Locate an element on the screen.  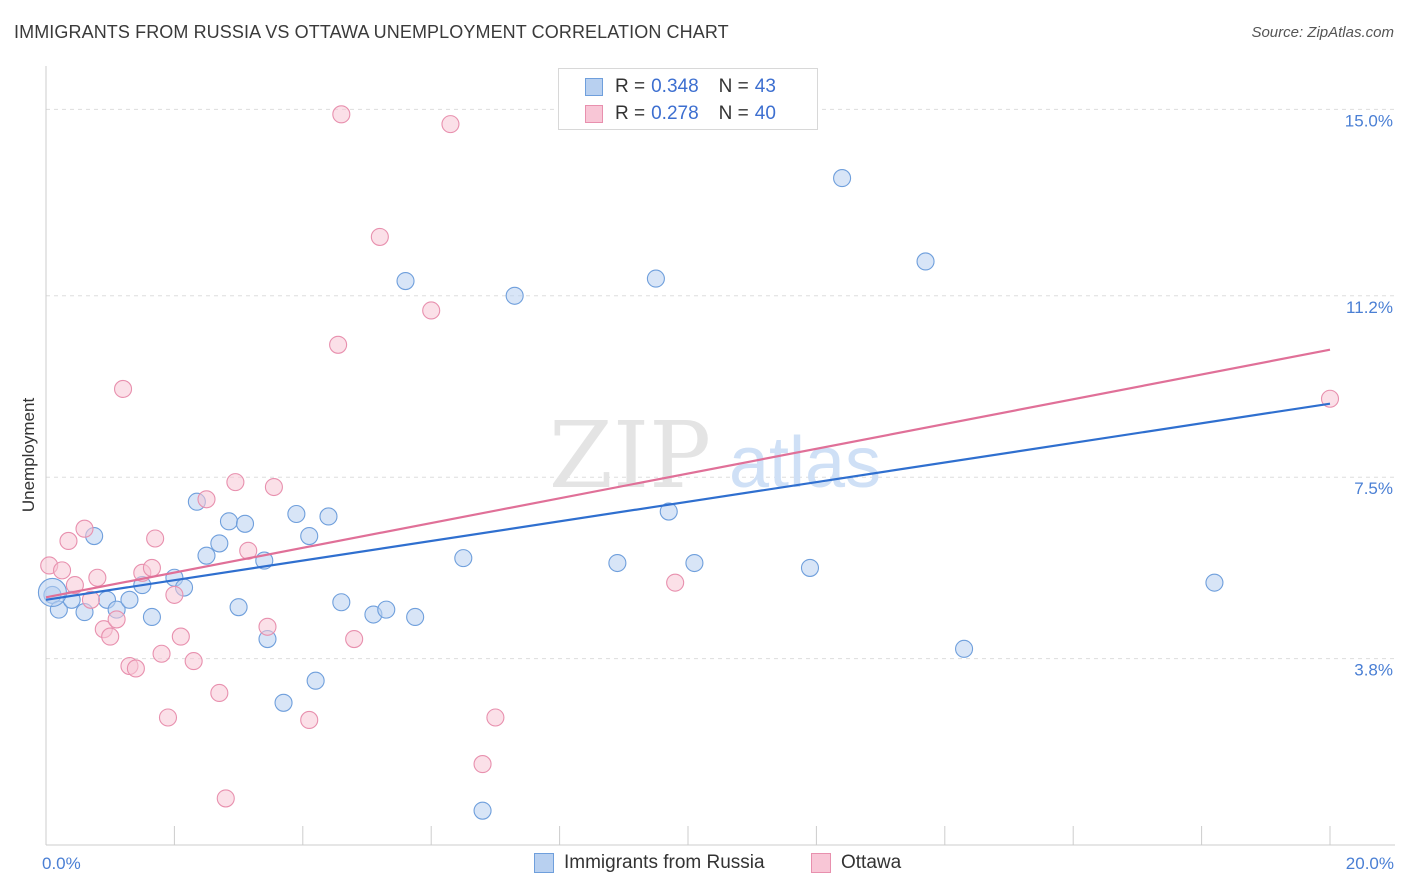
x-tick-label: 0.0% is located at coordinates (61, 863).